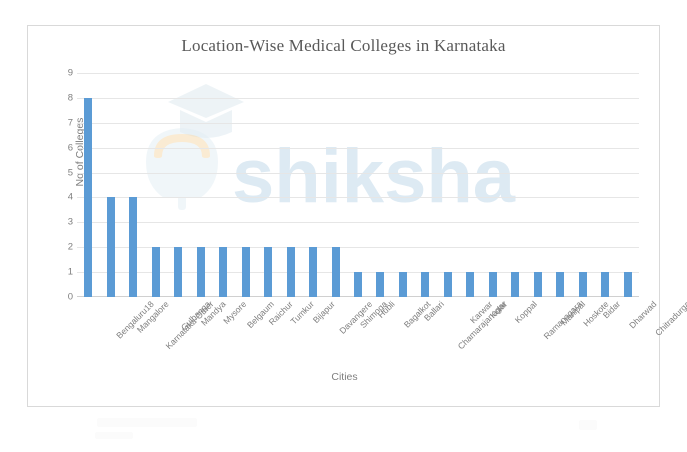  Describe the element at coordinates (70, 173) in the screenshot. I see `y-tick-label: 5` at that location.